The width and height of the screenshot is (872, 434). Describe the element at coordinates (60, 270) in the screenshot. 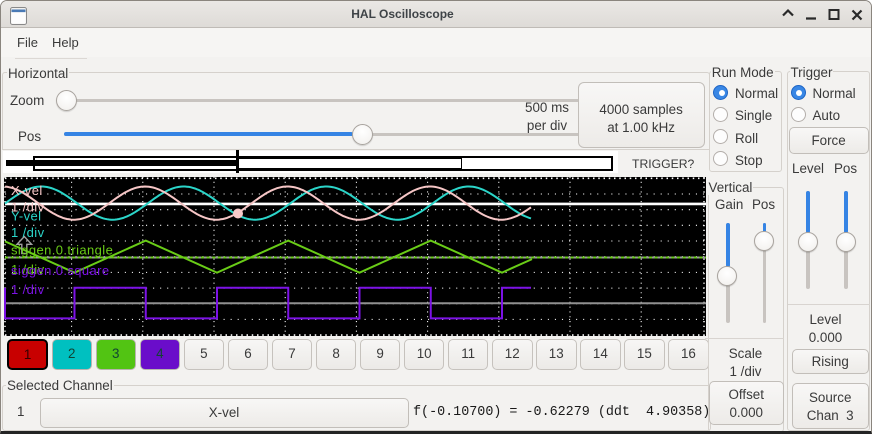

I see `svg-text: siggen.0.square` at that location.